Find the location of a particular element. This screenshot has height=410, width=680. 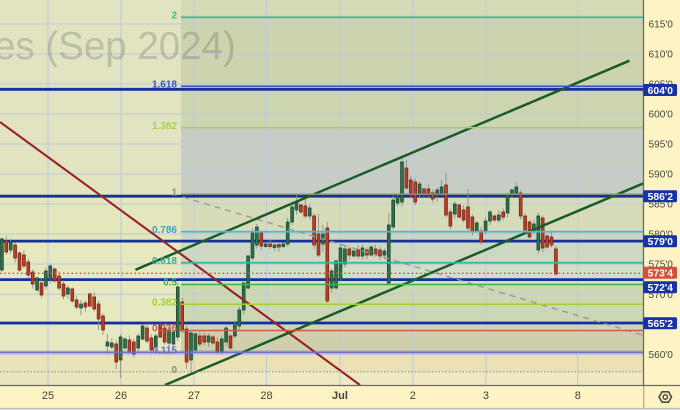

svg-text: 565'2 is located at coordinates (661, 324).